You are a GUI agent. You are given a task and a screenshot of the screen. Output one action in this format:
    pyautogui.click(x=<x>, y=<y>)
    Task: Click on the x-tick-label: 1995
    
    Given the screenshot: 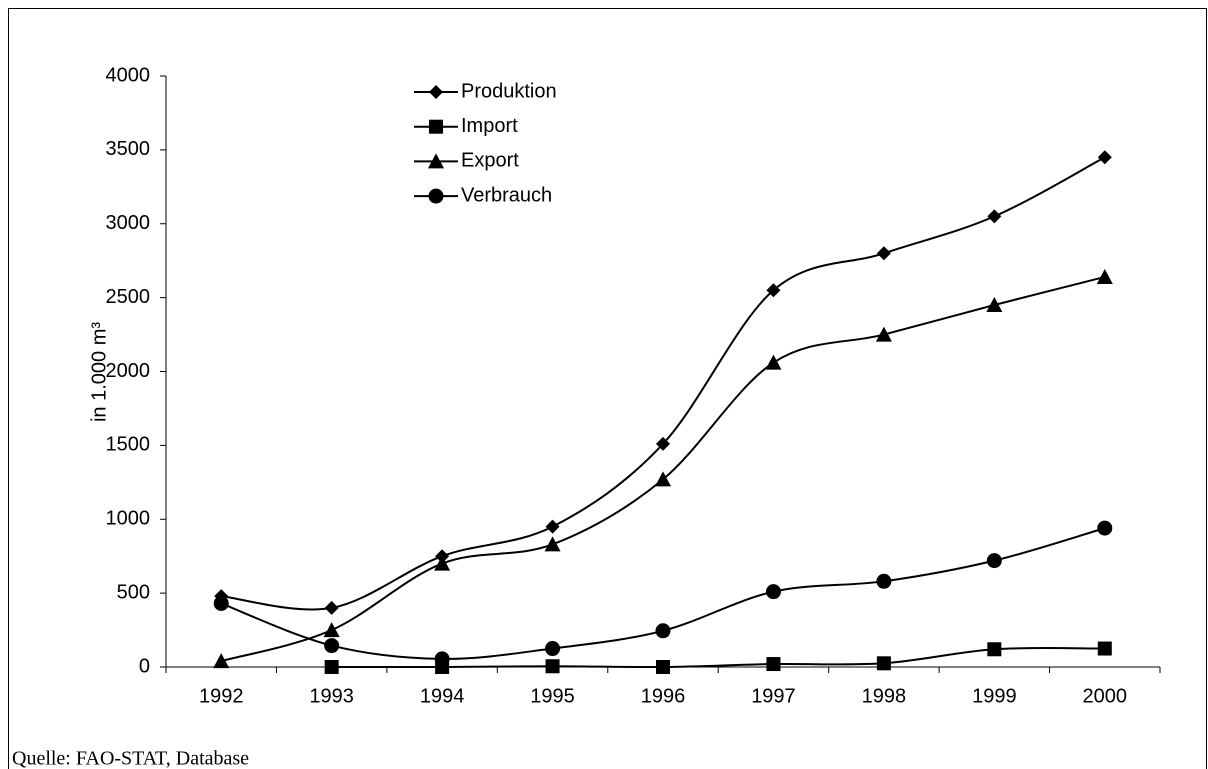 What is the action you would take?
    pyautogui.click(x=552, y=696)
    